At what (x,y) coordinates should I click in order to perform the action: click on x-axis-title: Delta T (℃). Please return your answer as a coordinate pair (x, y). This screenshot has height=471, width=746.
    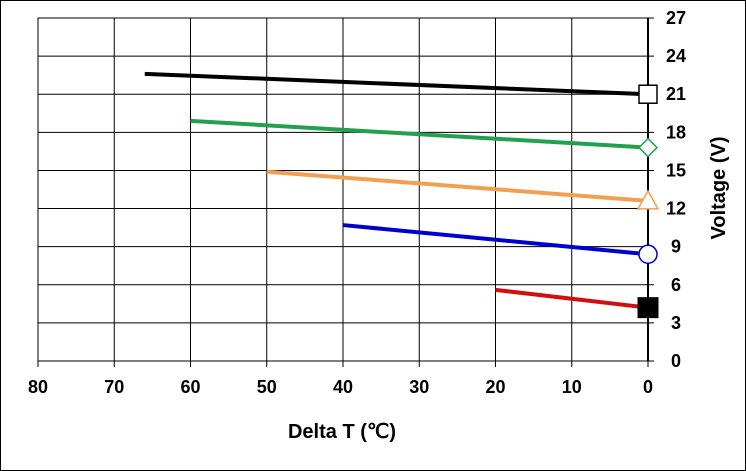
    Looking at the image, I should click on (342, 432).